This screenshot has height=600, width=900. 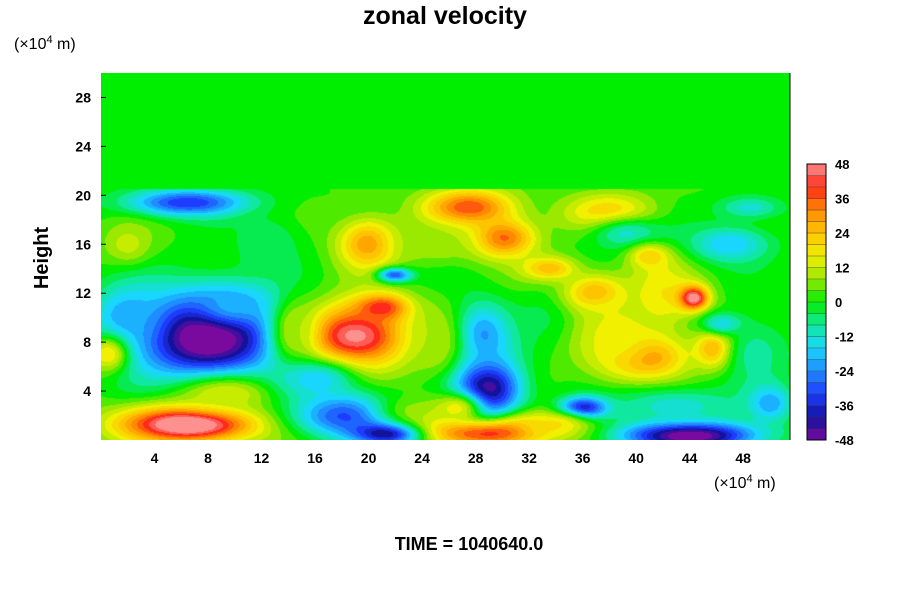 I want to click on y-tick-label: 20, so click(x=83, y=195).